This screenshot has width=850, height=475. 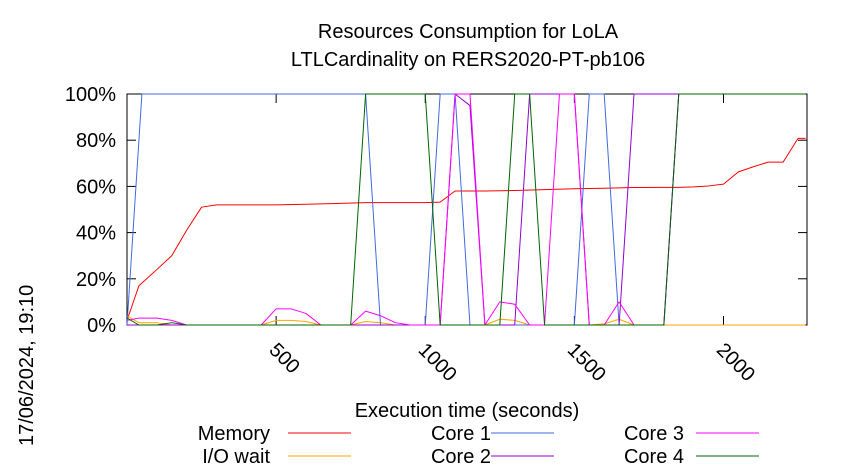 What do you see at coordinates (234, 434) in the screenshot?
I see `legend-label: Memory` at bounding box center [234, 434].